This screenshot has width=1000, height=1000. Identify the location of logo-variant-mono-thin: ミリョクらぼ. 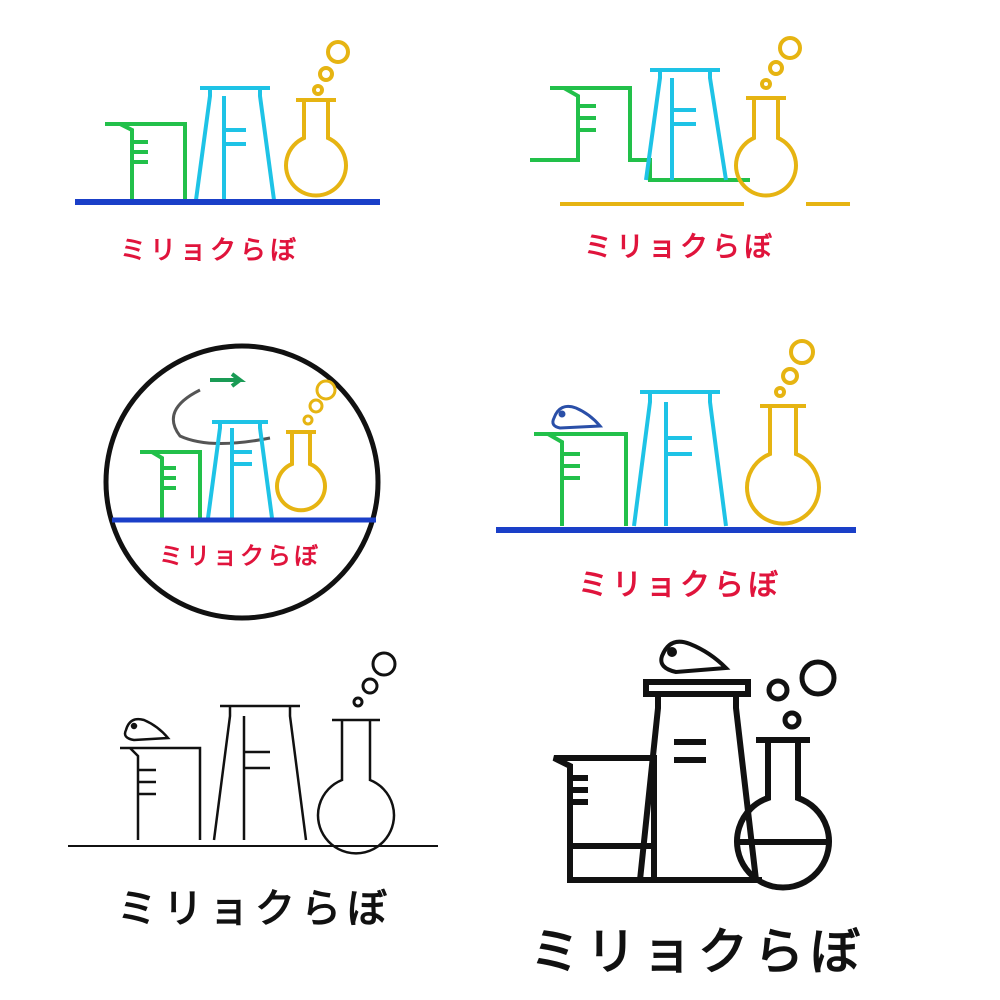
(255, 800).